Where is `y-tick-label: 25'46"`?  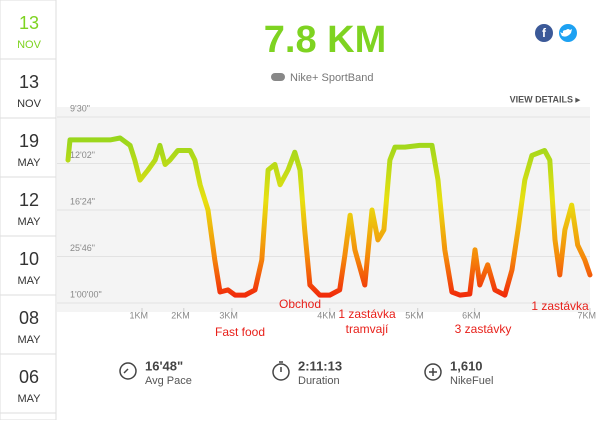 y-tick-label: 25'46" is located at coordinates (82, 248).